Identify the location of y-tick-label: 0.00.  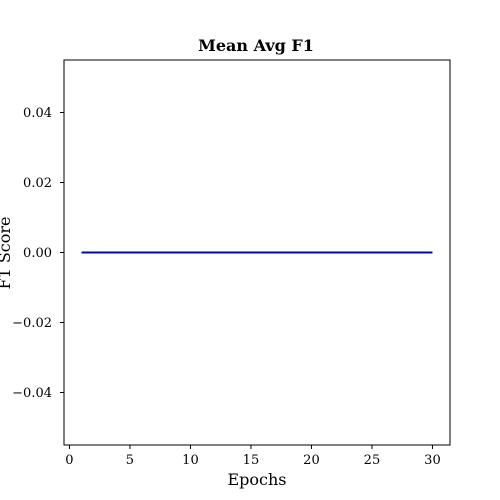
(37, 253).